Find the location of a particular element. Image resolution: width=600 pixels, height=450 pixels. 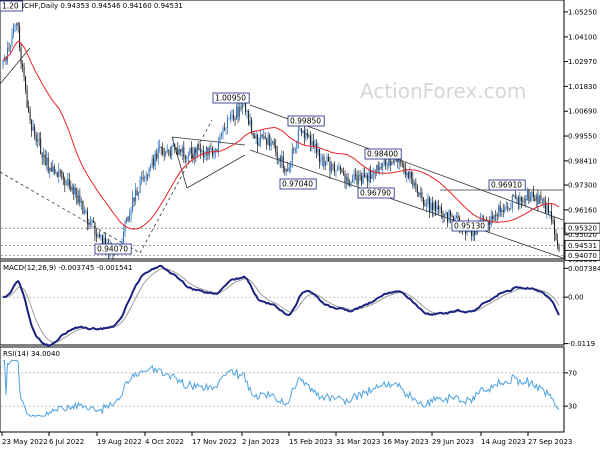

x-tick-label: 17 Nov 2022 is located at coordinates (214, 442).